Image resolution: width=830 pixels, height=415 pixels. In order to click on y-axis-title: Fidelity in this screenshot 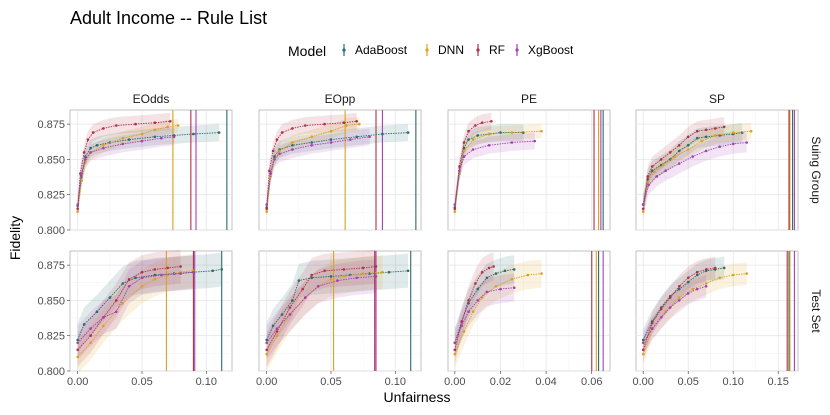, I will do `click(15, 238)`.